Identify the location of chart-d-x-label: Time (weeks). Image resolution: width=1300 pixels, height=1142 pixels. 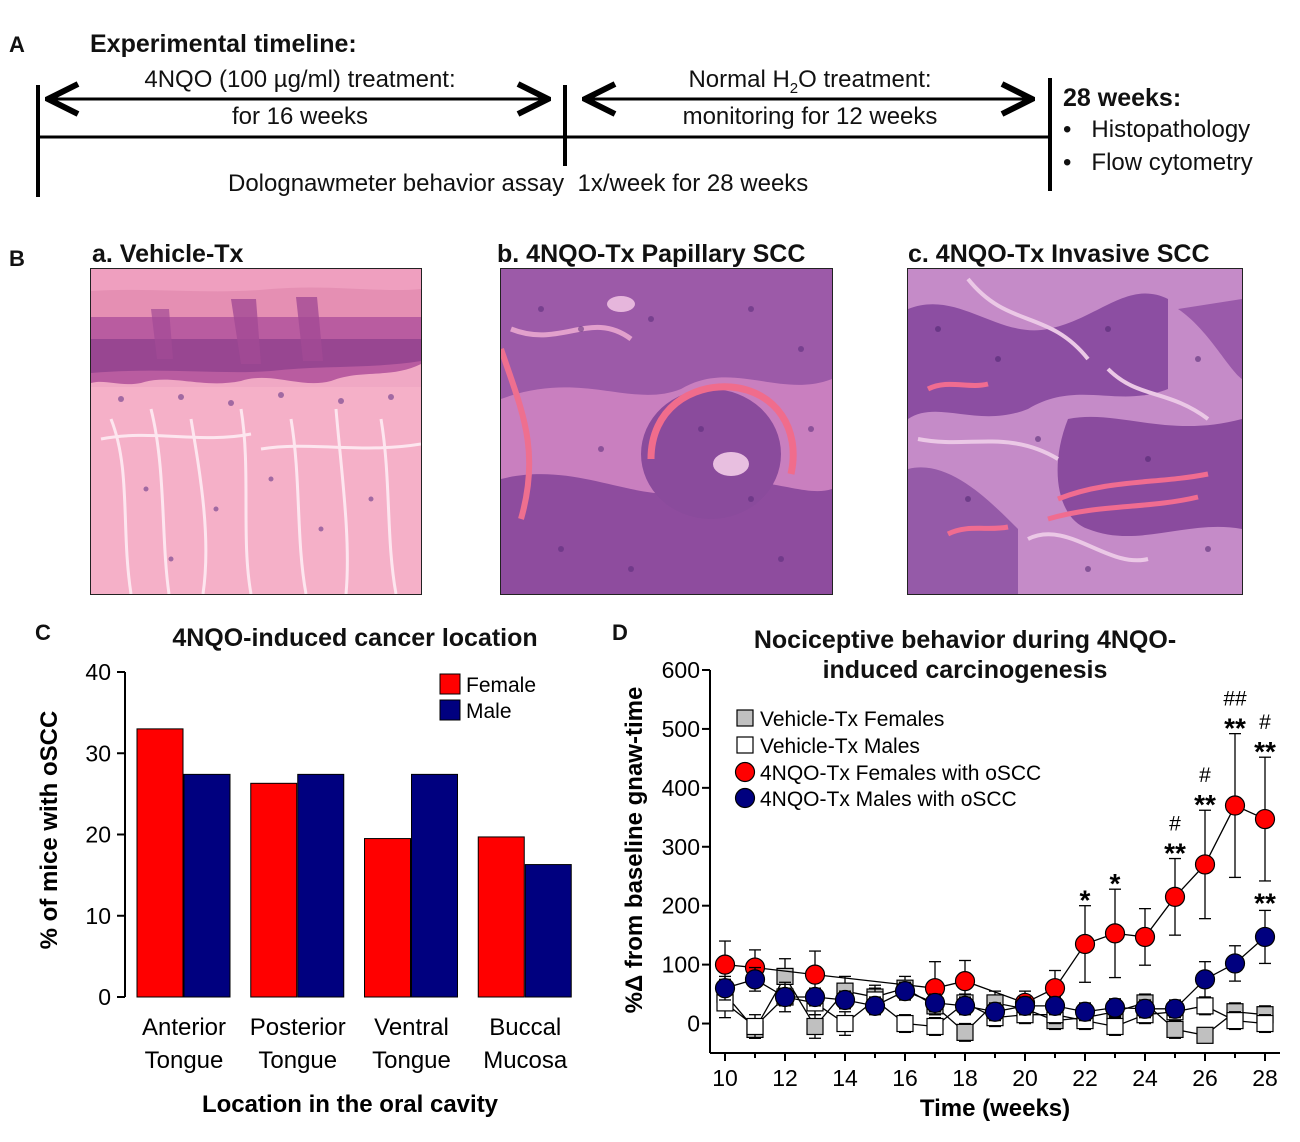
(995, 1108).